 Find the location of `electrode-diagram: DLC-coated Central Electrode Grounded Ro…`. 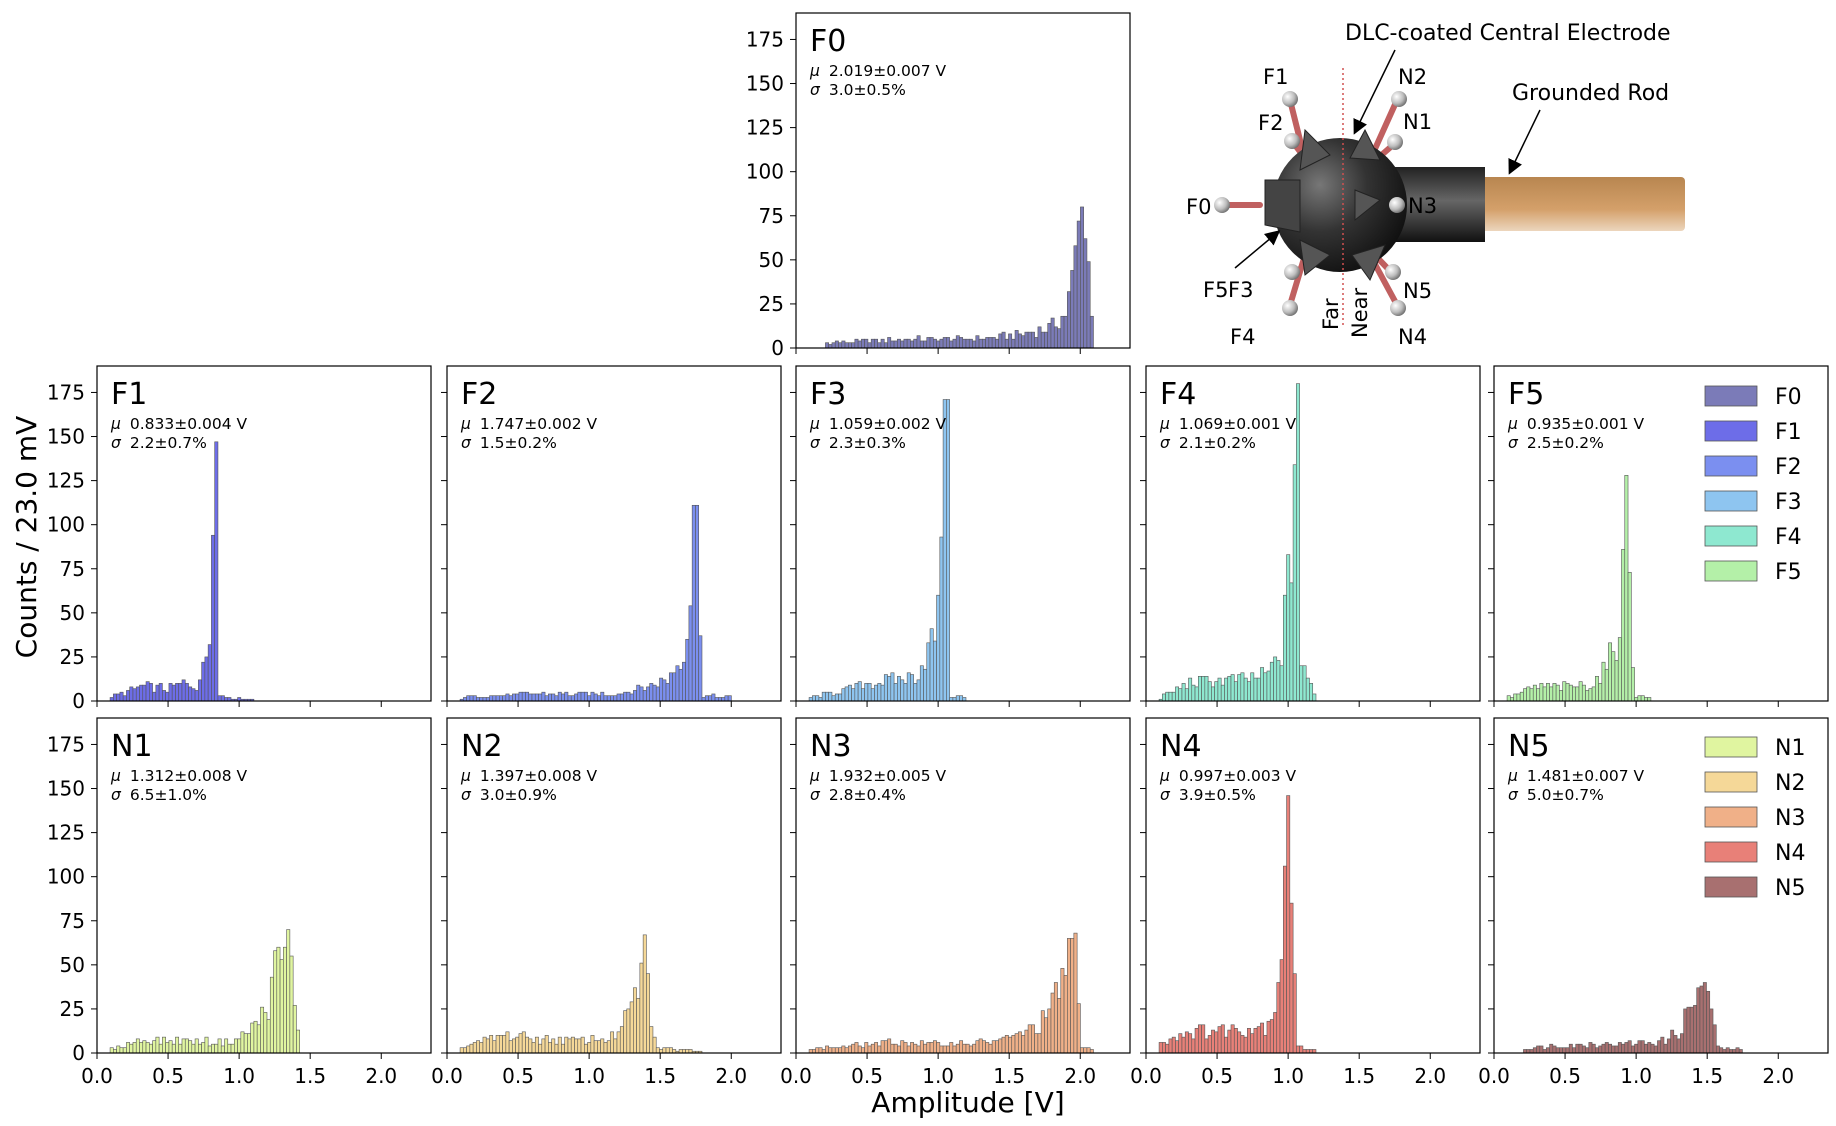

electrode-diagram: DLC-coated Central Electrode Grounded Ro… is located at coordinates (1435, 185).